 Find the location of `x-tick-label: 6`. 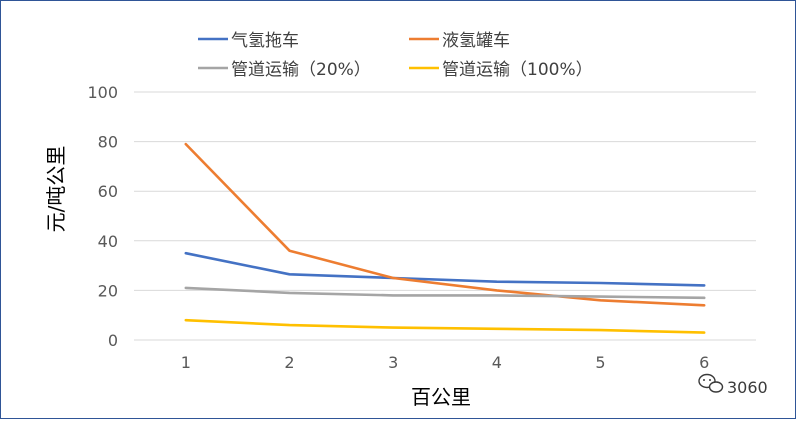

x-tick-label: 6 is located at coordinates (704, 362).